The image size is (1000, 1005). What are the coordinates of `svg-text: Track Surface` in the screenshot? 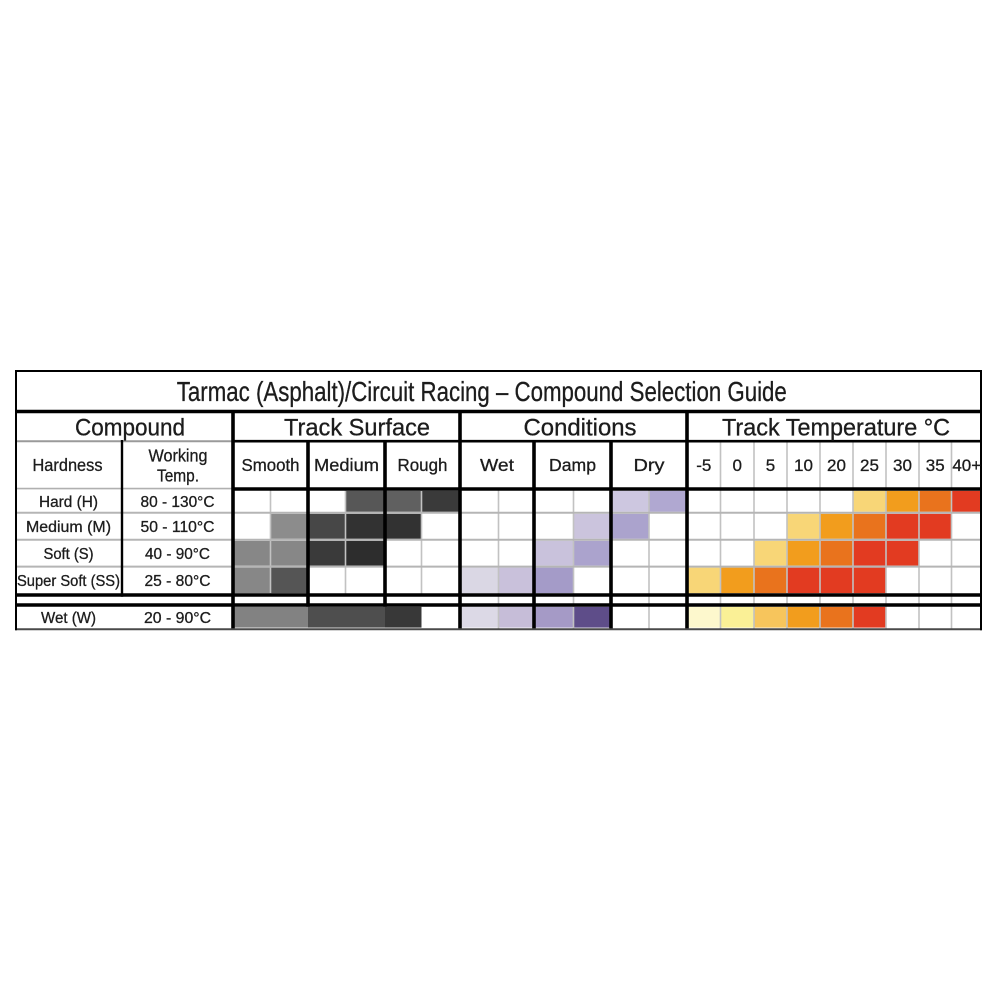 It's located at (357, 428).